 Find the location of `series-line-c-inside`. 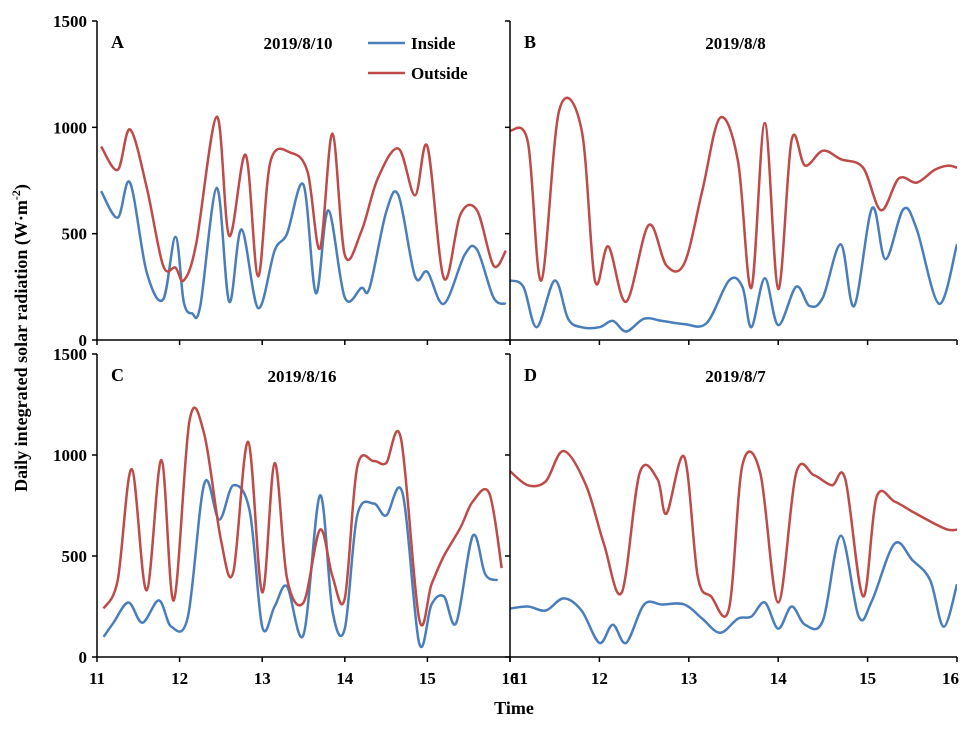

series-line-c-inside is located at coordinates (300, 563).